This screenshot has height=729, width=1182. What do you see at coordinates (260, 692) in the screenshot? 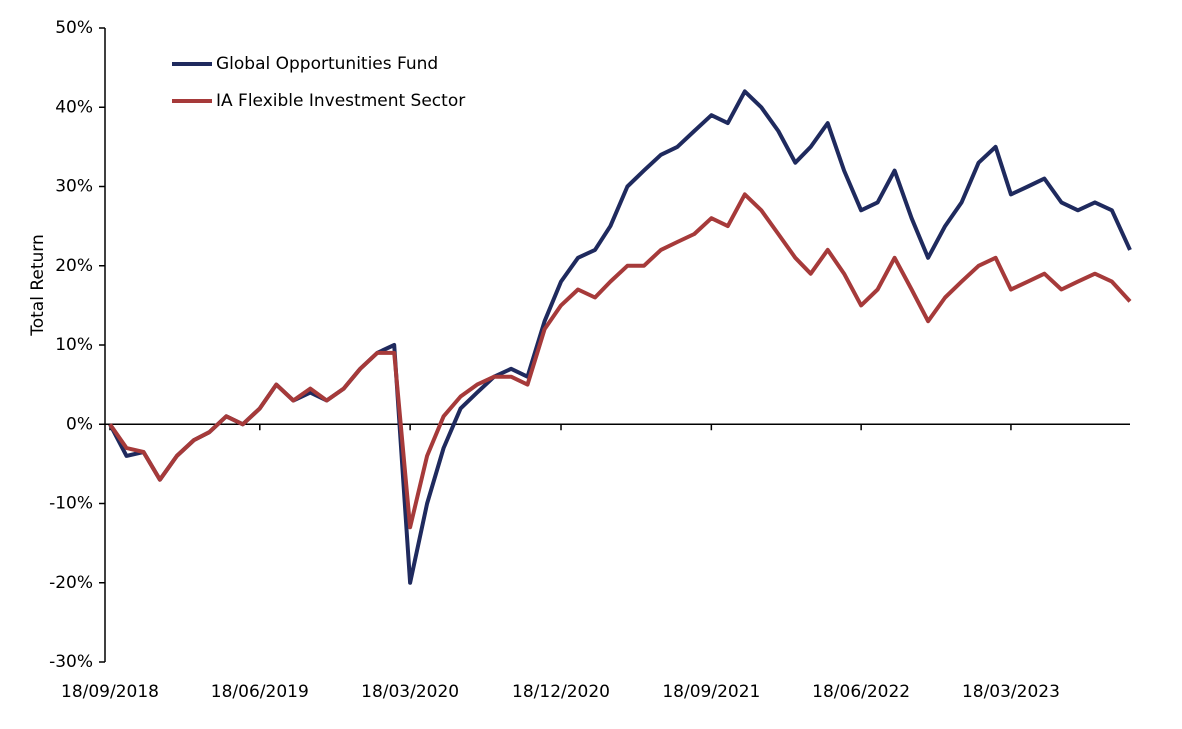
I see `x-tick-label: 18/06/2019` at bounding box center [260, 692].